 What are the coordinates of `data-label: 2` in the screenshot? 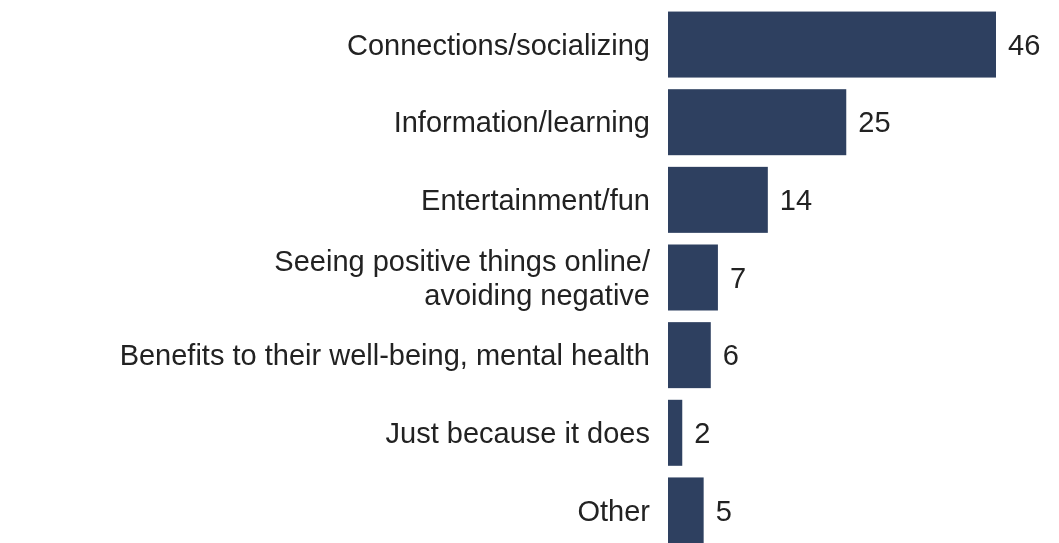 It's located at (702, 432).